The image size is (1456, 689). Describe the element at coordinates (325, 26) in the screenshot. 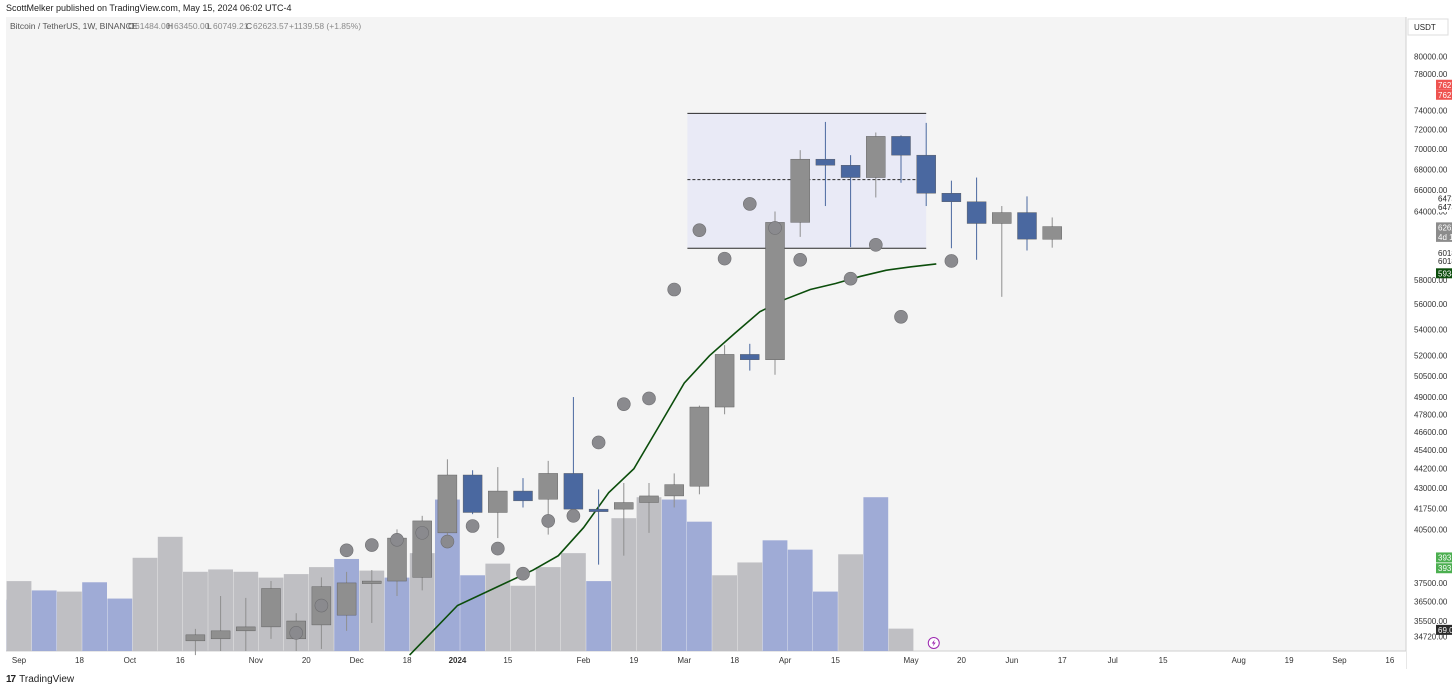

I see `legend-change: +1139.58 (+1.85%)` at that location.